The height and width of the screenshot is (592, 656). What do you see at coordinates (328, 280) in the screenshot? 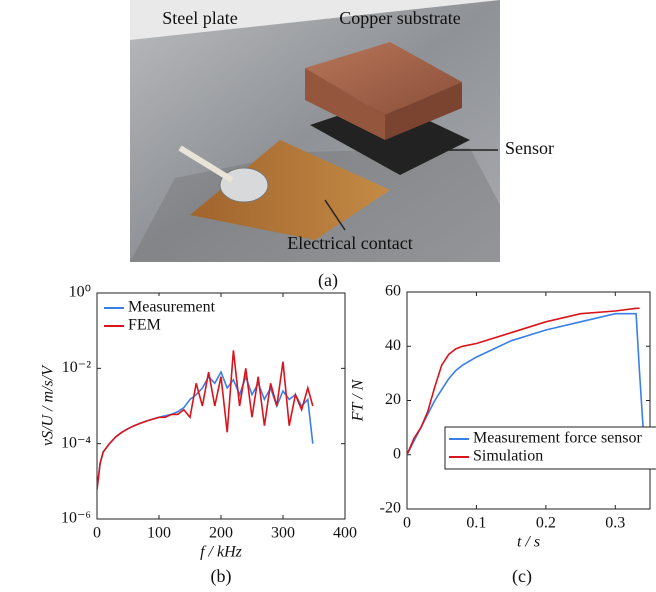
I see `caption: (a)` at bounding box center [328, 280].